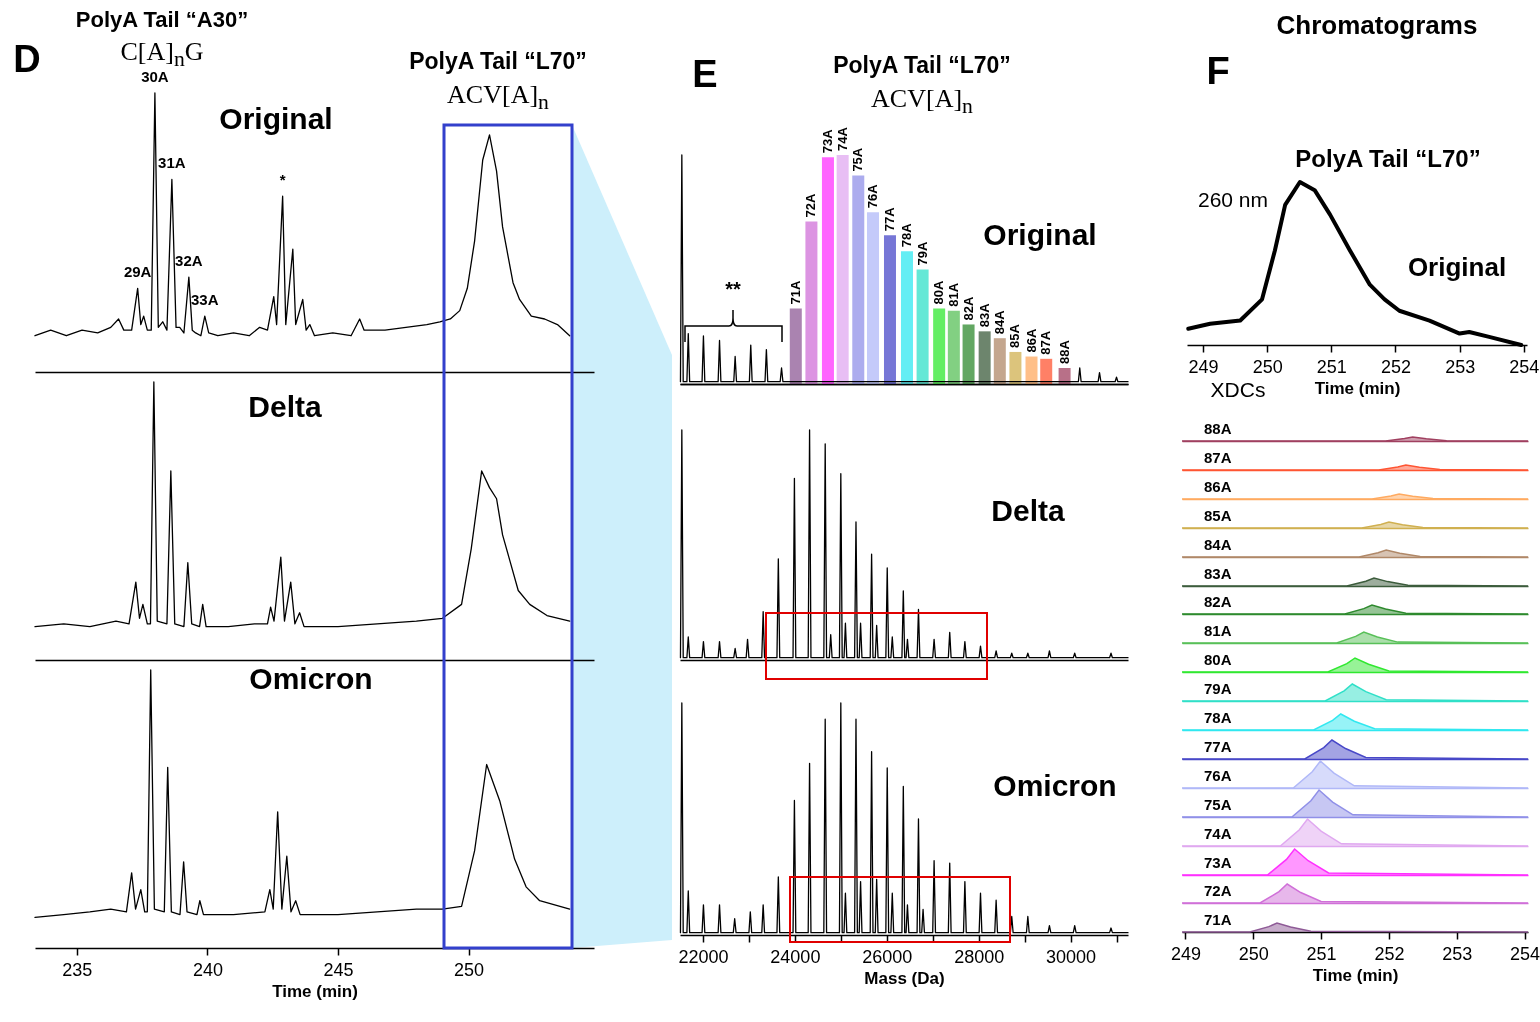 The width and height of the screenshot is (1540, 1022). Describe the element at coordinates (1218, 573) in the screenshot. I see `series-label: 83A` at that location.